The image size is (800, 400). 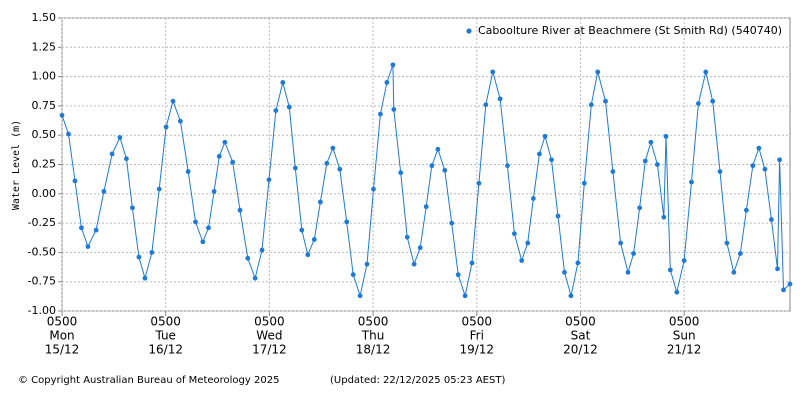 I want to click on y-tick-label: 1.50, so click(x=44, y=17).